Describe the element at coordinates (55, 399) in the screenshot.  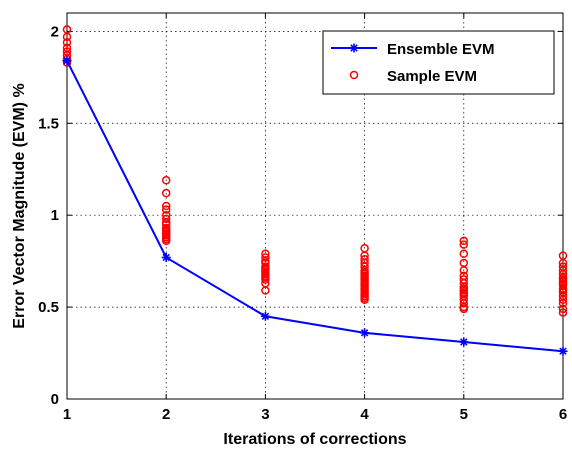
I see `y-tick-label: 0` at that location.